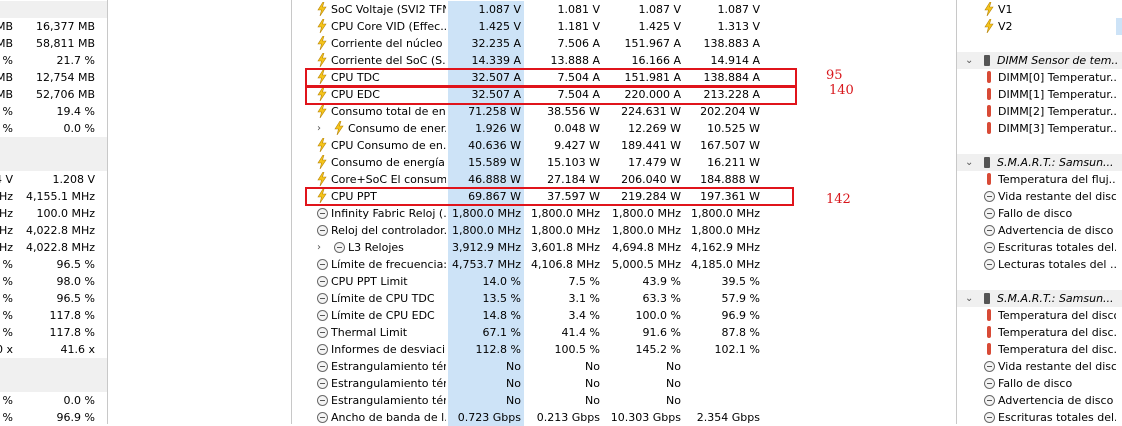 This screenshot has width=1122, height=426. Describe the element at coordinates (1039, 315) in the screenshot. I see `right-panel-row: Temperatura del disco` at that location.